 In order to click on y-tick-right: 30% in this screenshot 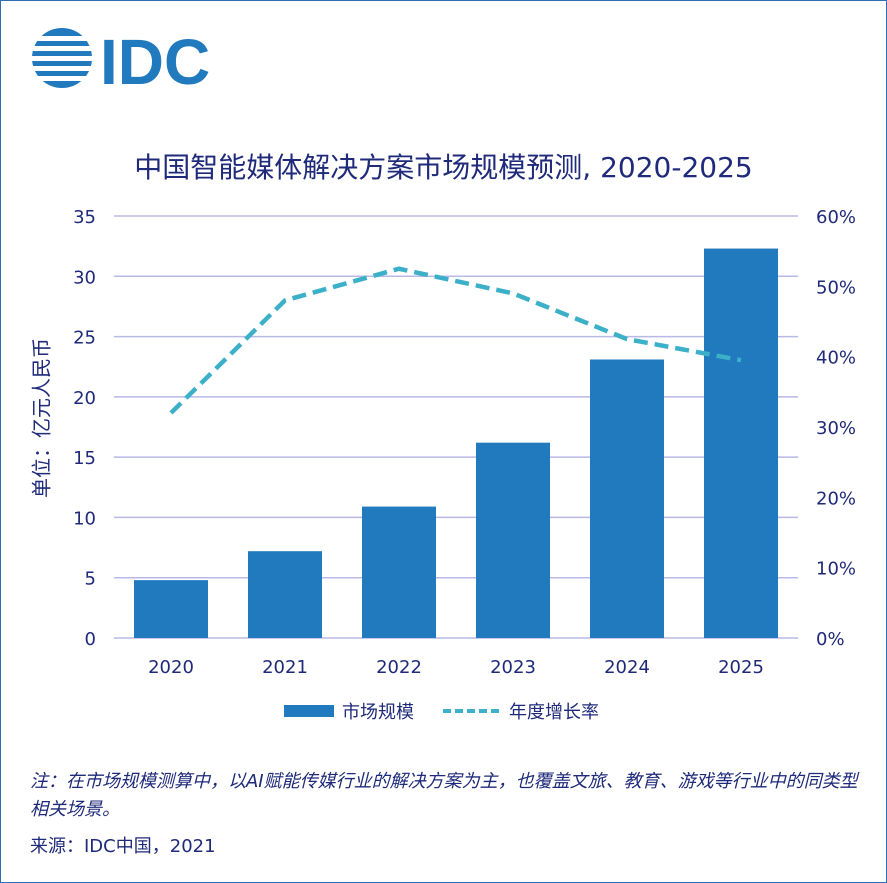, I will do `click(836, 428)`.